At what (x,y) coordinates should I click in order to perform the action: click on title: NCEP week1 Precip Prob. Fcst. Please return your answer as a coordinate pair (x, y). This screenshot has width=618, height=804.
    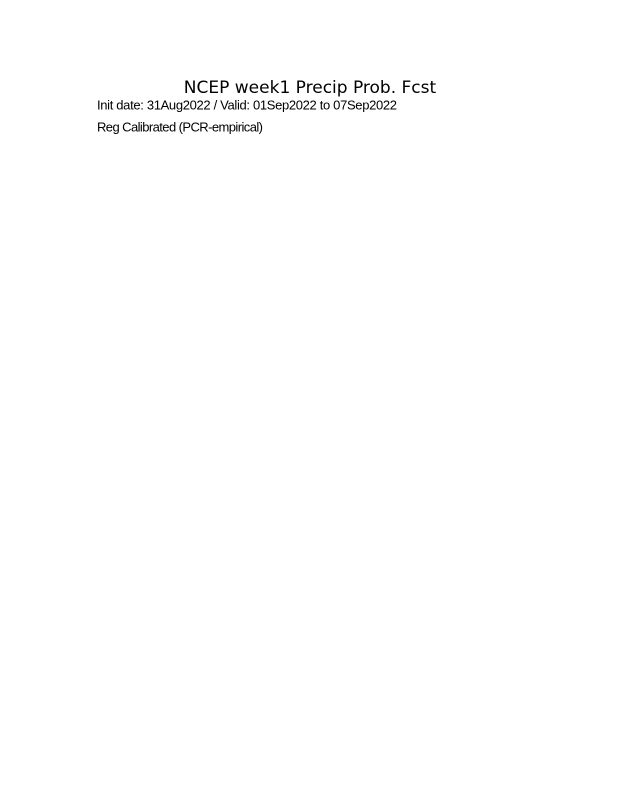
    Looking at the image, I should click on (310, 88).